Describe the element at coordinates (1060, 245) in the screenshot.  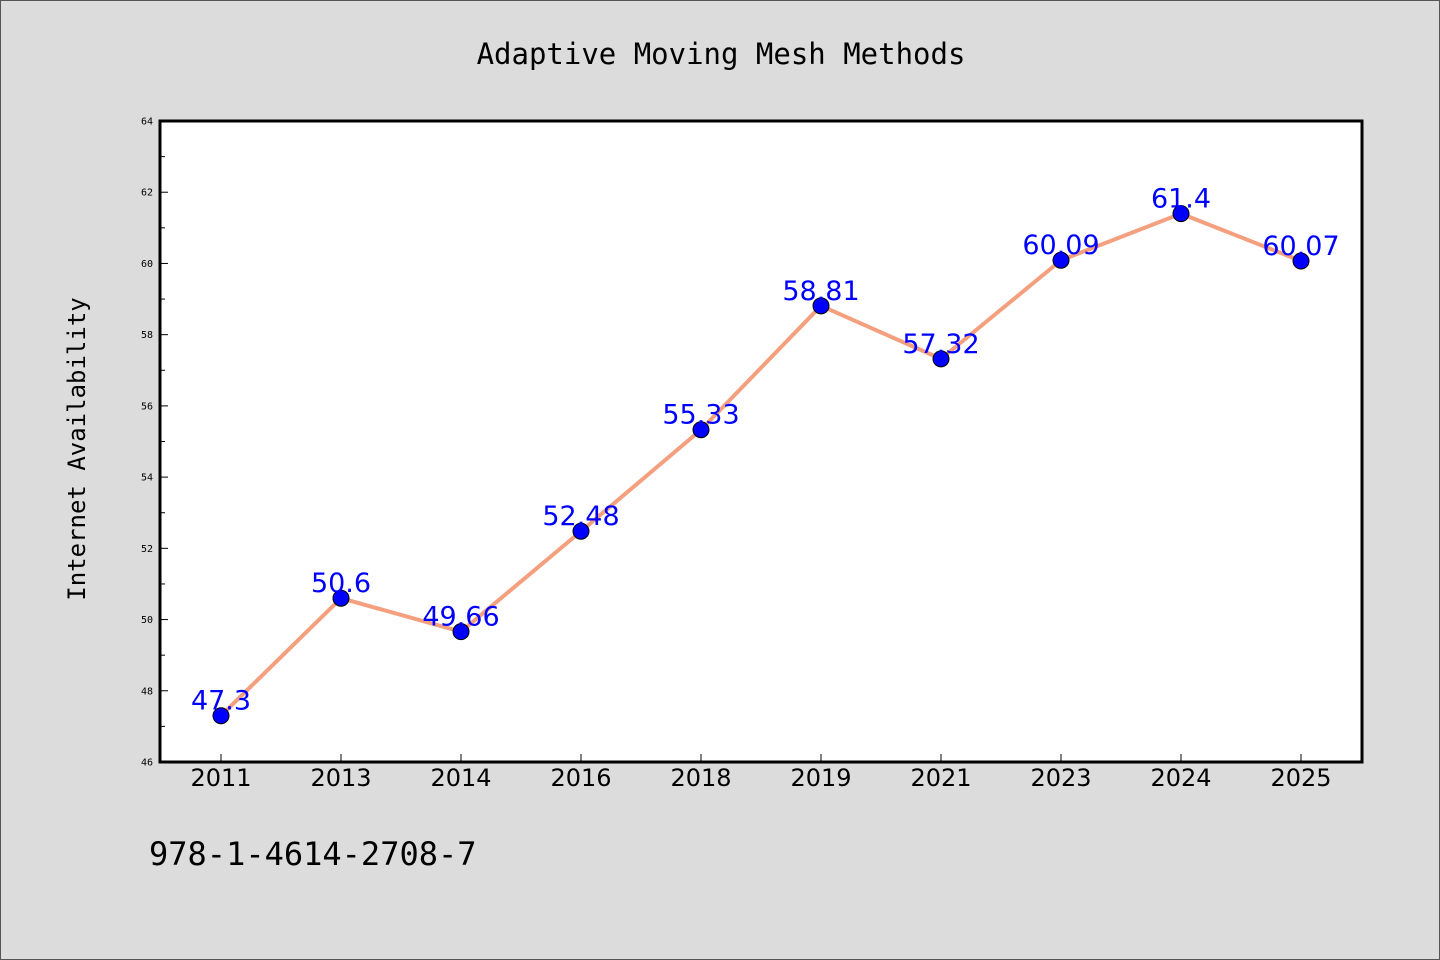
I see `data-label: 60.09` at that location.